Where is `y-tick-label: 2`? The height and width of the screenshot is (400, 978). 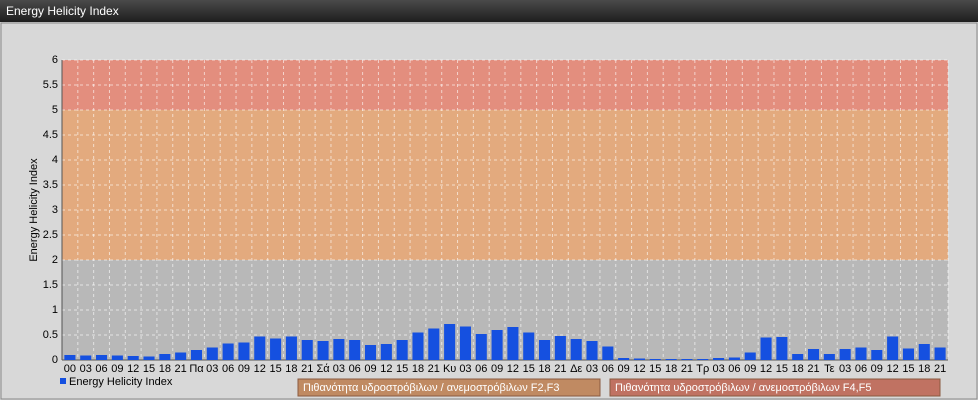 y-tick-label: 2 is located at coordinates (55, 260).